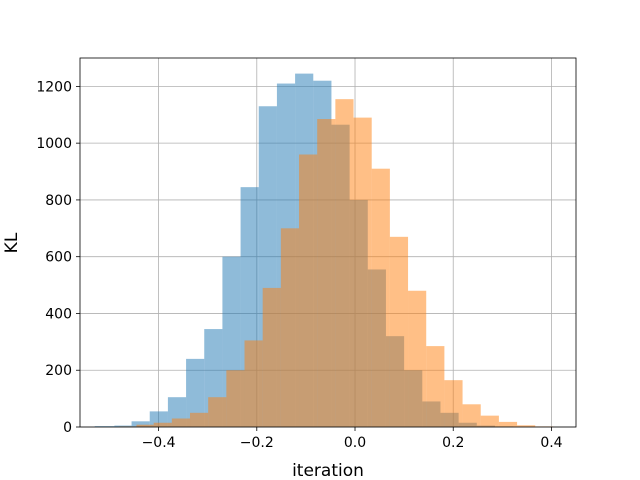 The width and height of the screenshot is (640, 480). What do you see at coordinates (58, 314) in the screenshot?
I see `y-tick-label: 400` at bounding box center [58, 314].